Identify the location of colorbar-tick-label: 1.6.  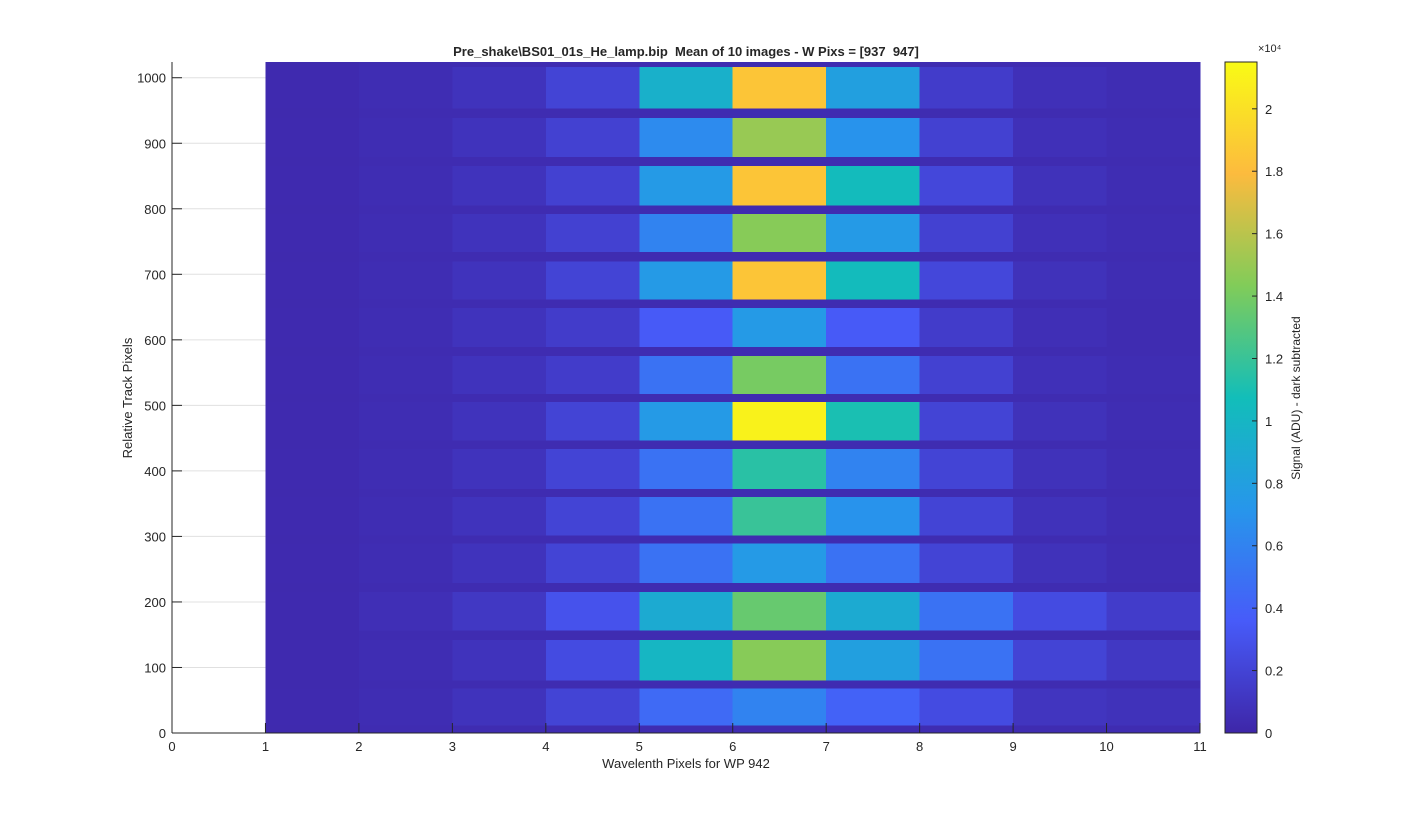
(1274, 234).